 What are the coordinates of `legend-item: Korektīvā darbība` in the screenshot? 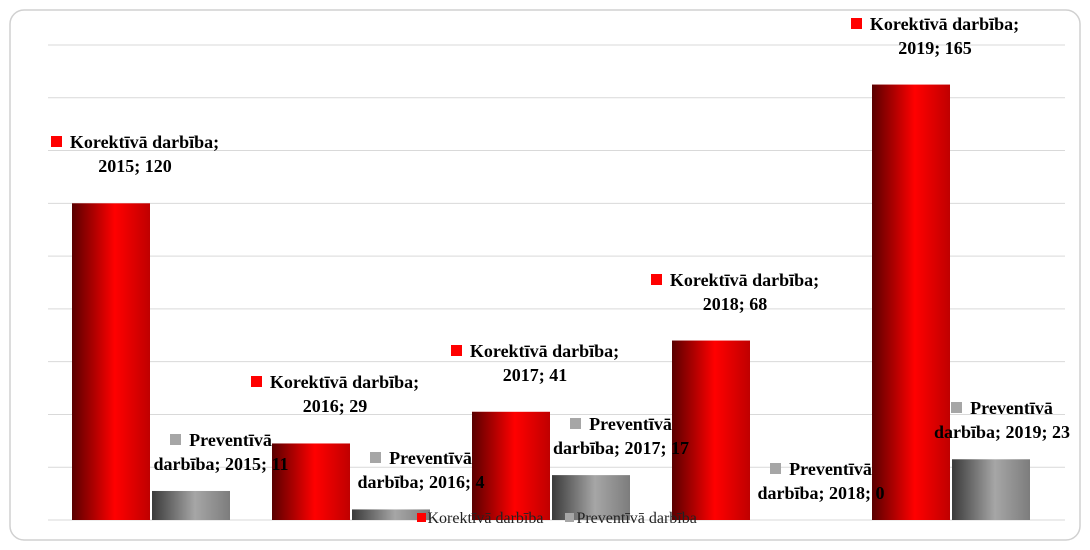 It's located at (480, 519).